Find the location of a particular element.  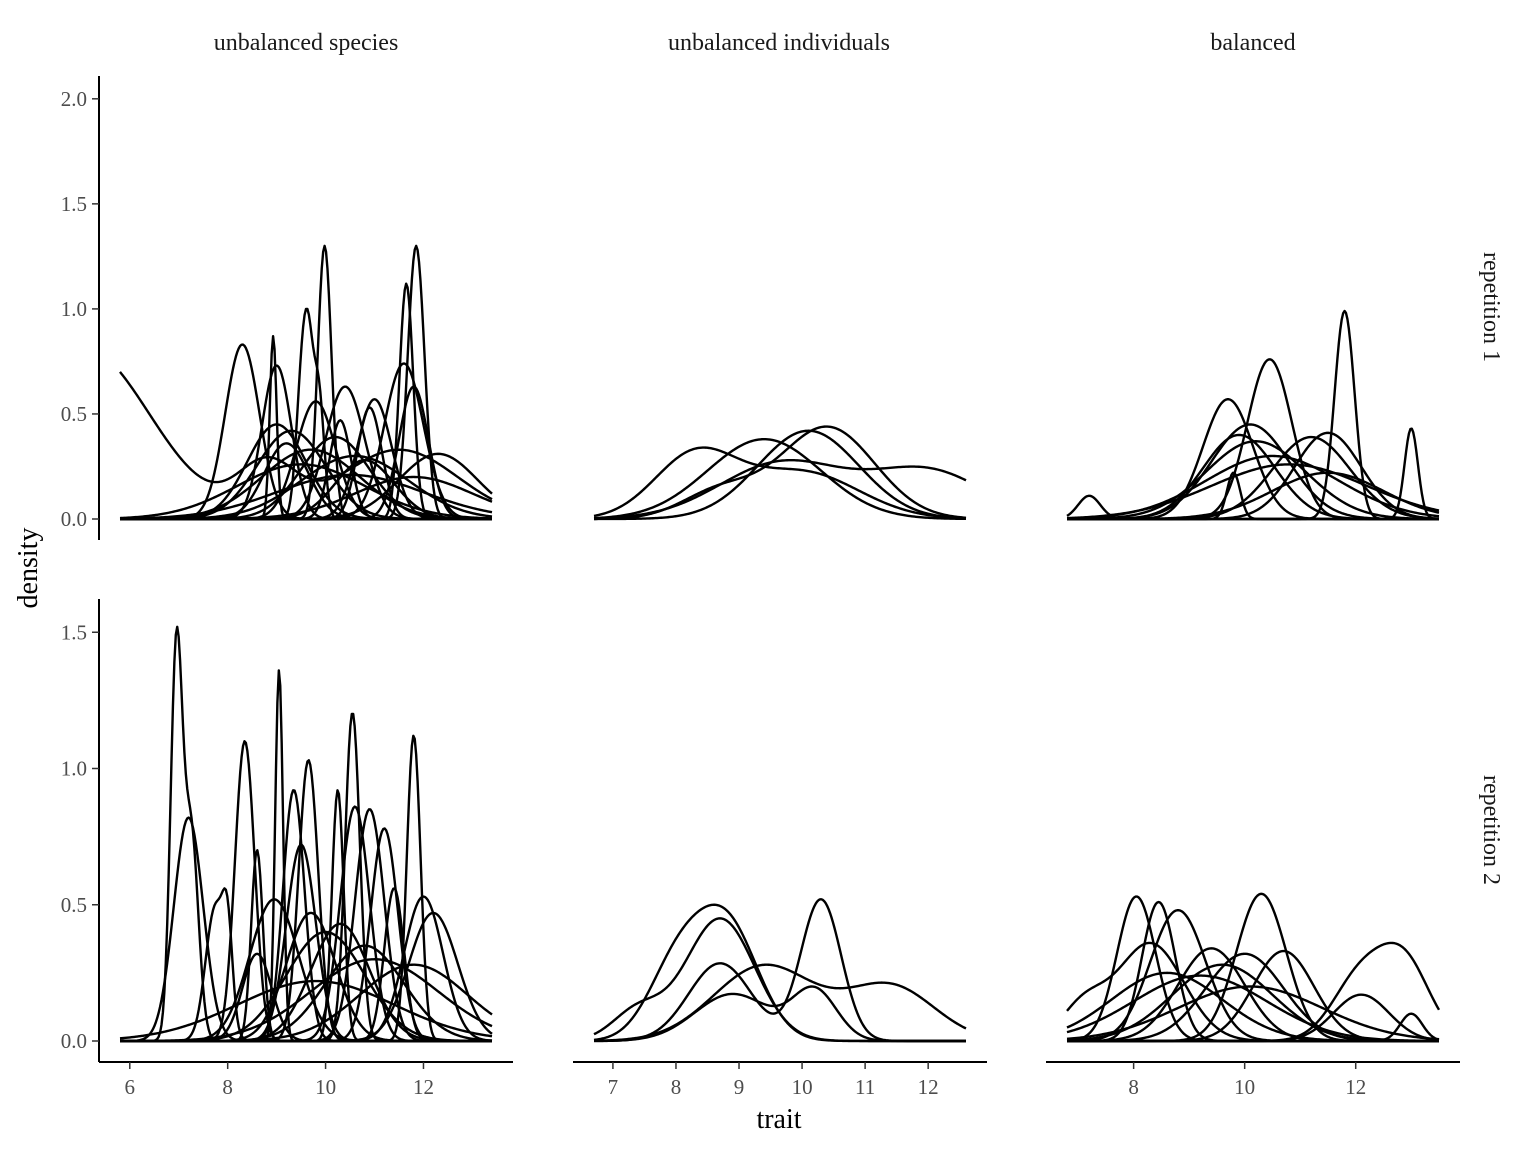

panel-r2-c1: 0.0 0.5 1.0 1.5 6 8 10 12 is located at coordinates (287, 849).